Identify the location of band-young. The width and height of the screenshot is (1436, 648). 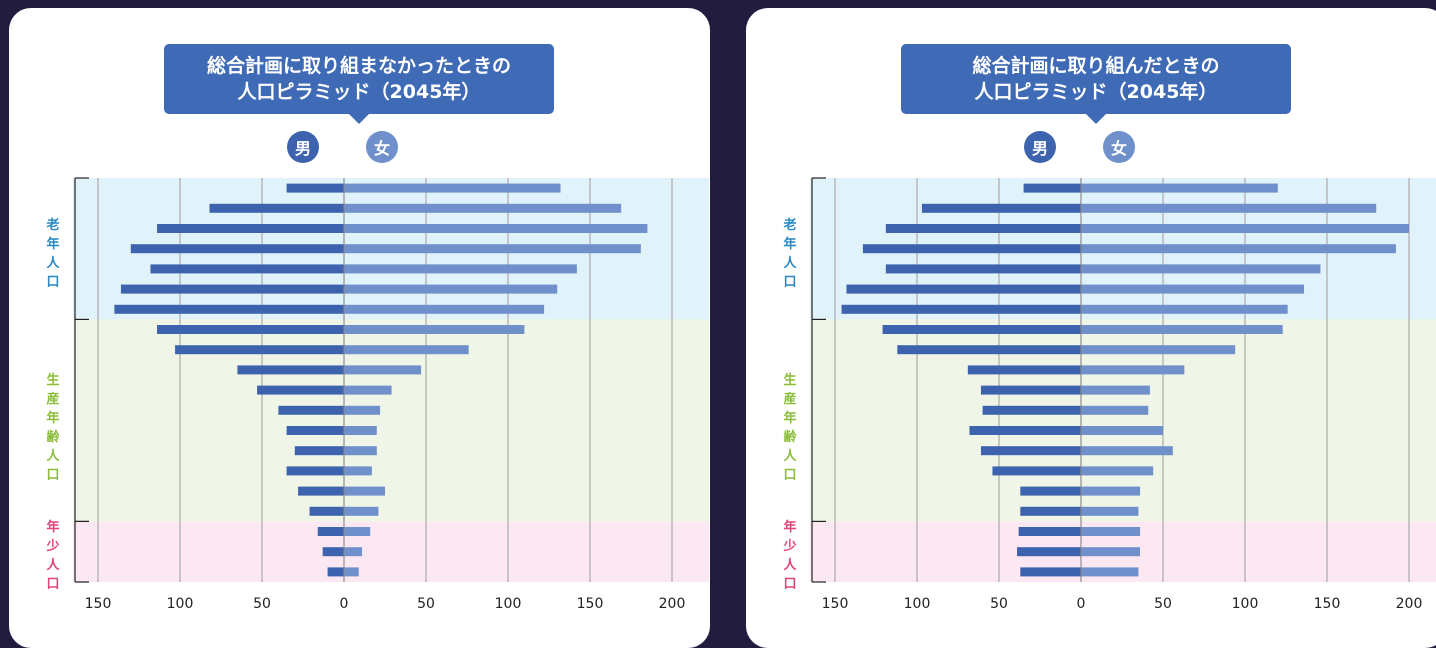
(391, 551).